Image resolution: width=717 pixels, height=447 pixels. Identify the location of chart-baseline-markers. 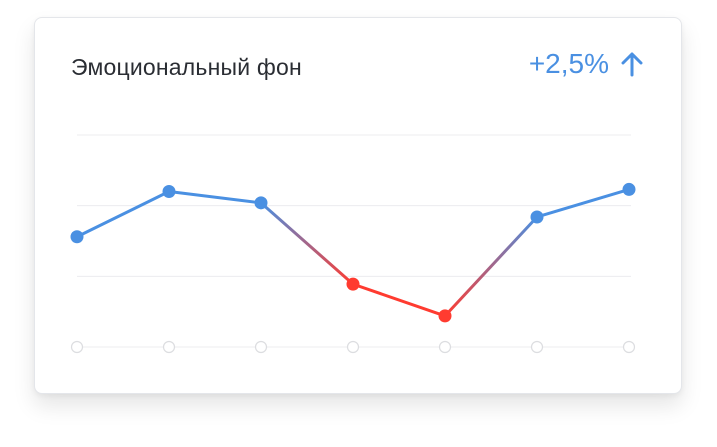
(353, 347).